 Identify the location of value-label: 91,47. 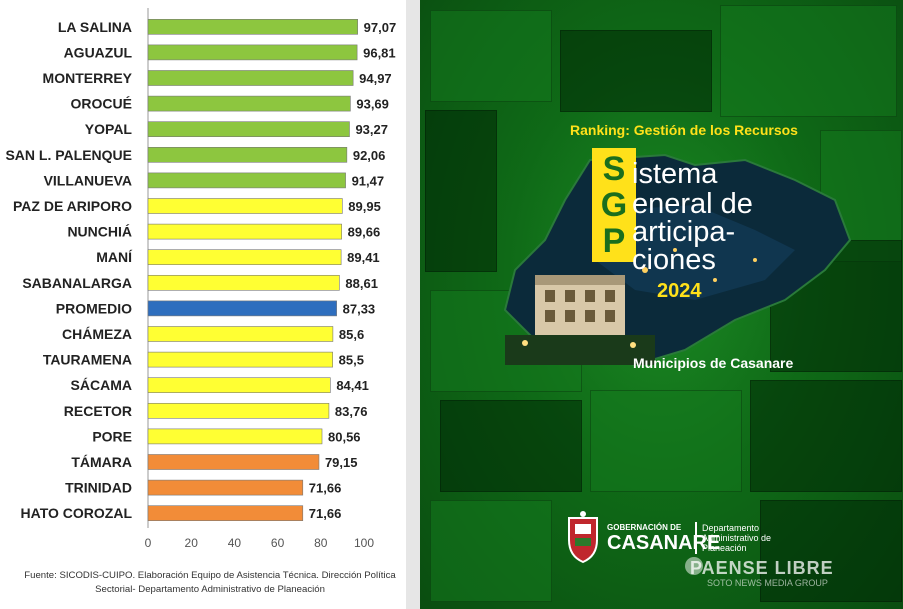
(368, 180).